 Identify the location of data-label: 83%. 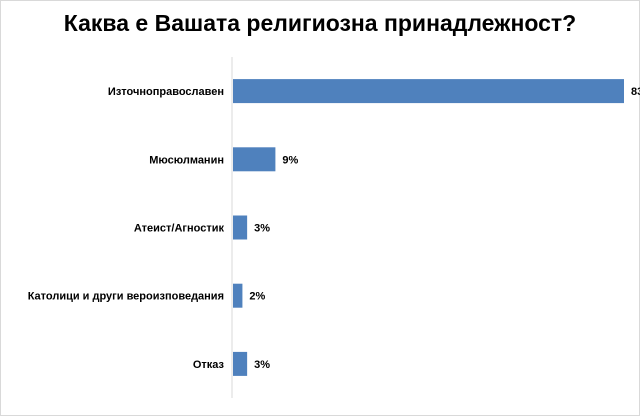
(635, 92).